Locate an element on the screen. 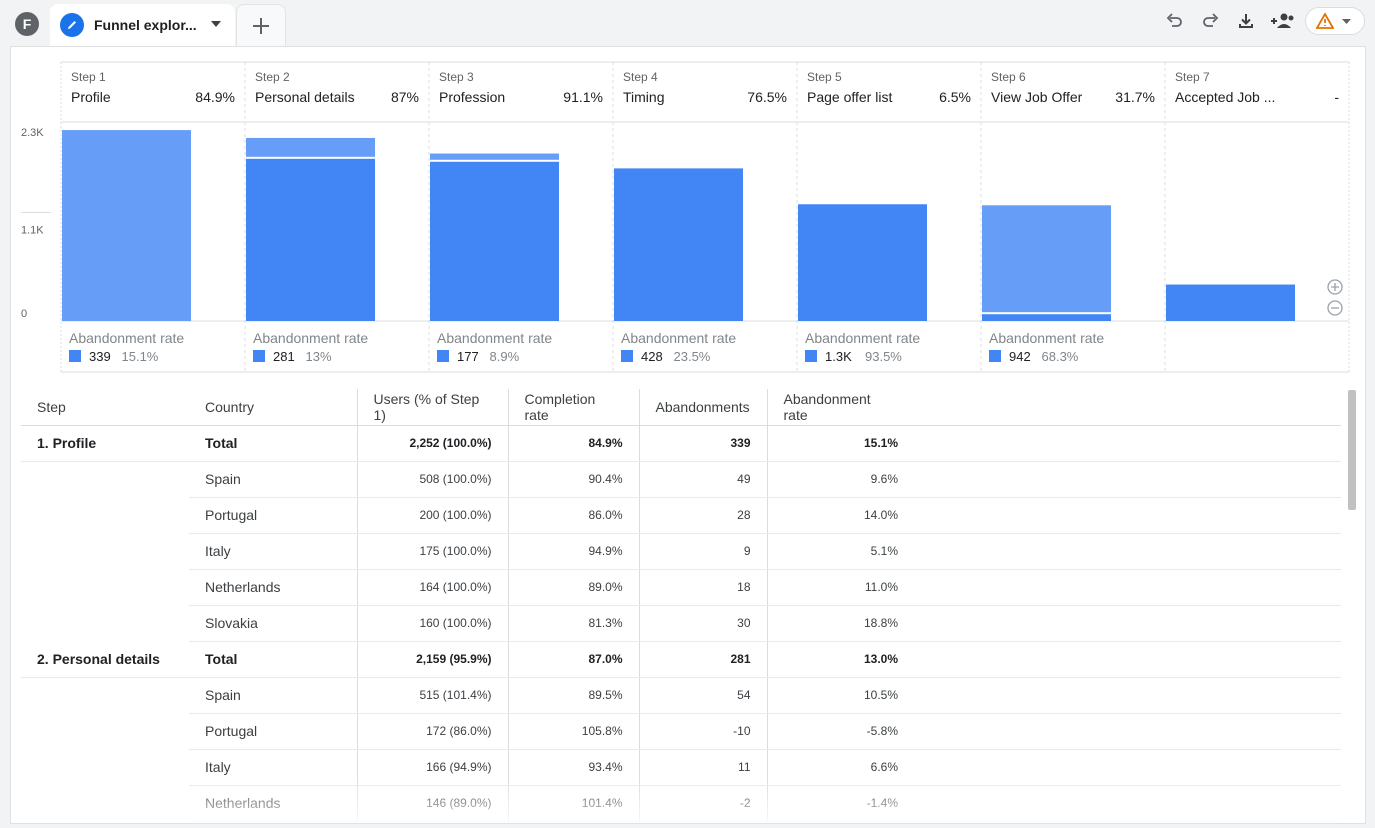  step-name-label: Profile is located at coordinates (91, 97).